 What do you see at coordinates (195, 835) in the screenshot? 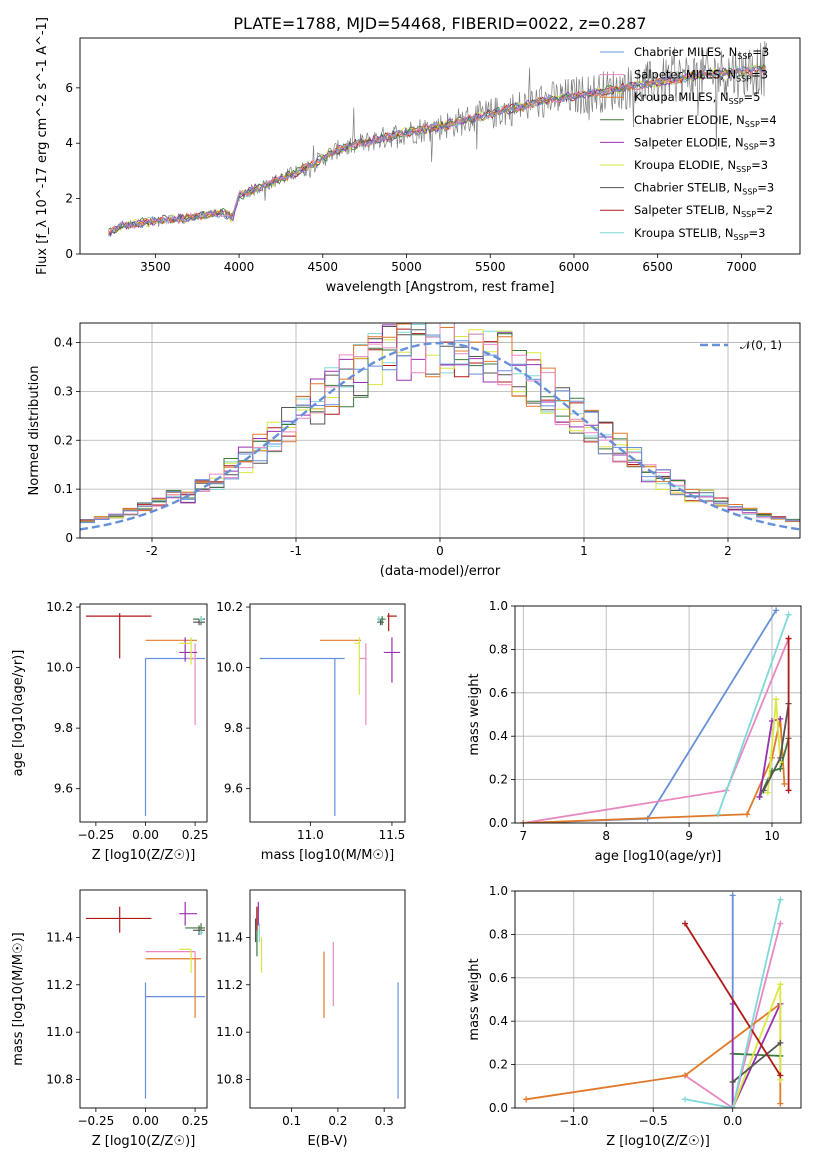
I see `x-tick-label: 0.25` at bounding box center [195, 835].